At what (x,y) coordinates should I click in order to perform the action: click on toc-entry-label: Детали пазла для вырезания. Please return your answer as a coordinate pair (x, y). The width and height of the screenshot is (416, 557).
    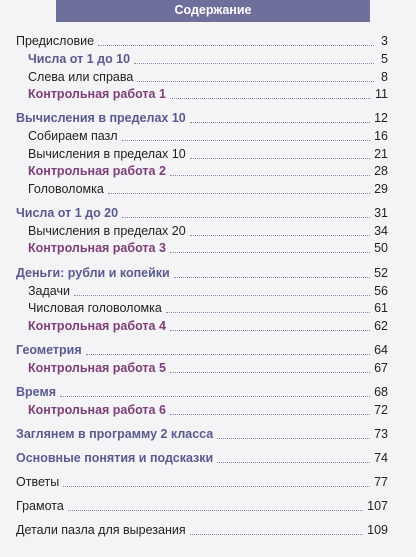
    Looking at the image, I should click on (101, 530).